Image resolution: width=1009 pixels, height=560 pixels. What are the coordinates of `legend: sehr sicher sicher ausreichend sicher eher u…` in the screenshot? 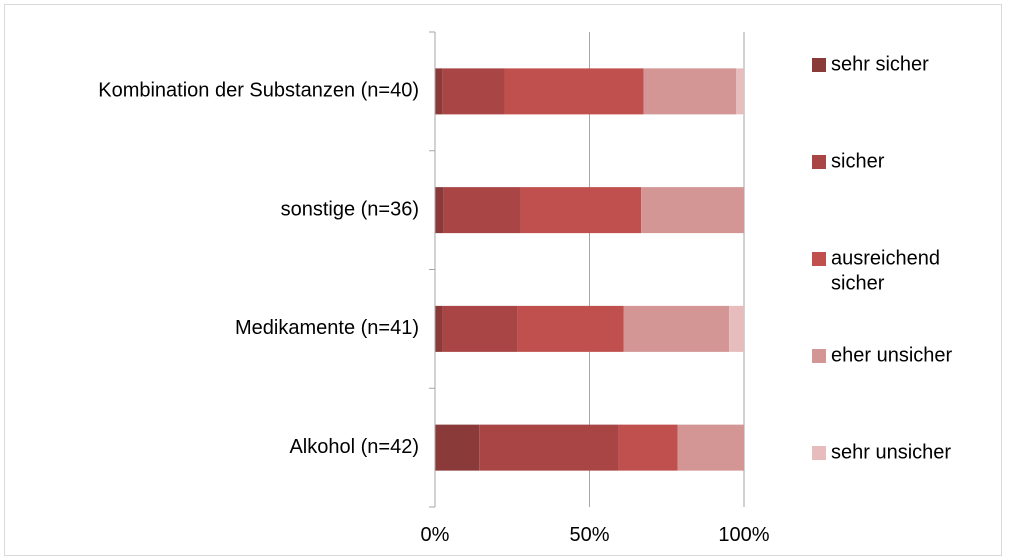 It's located at (882, 258).